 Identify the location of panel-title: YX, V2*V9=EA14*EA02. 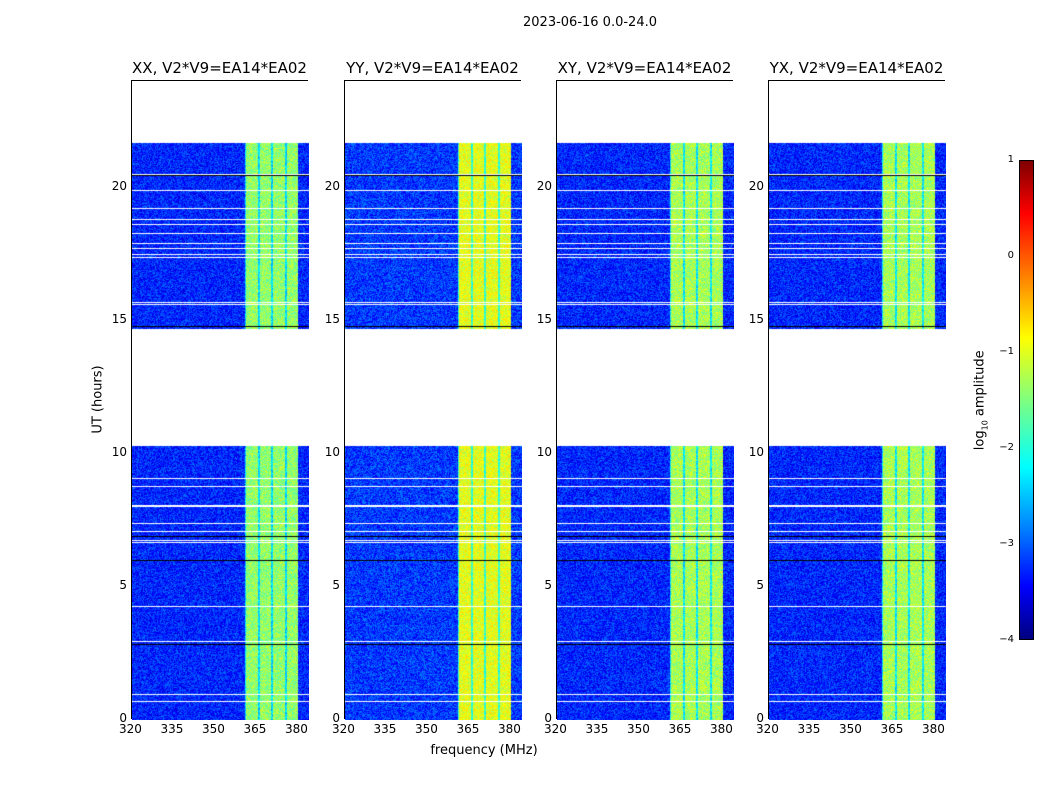
(856, 68).